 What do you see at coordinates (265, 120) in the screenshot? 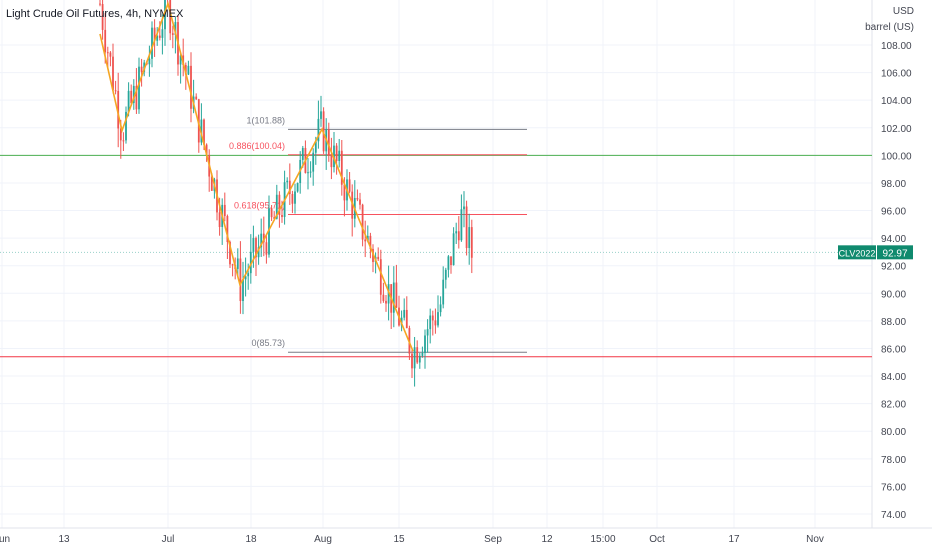
I see `fib-level-label: 1(101.88)` at bounding box center [265, 120].